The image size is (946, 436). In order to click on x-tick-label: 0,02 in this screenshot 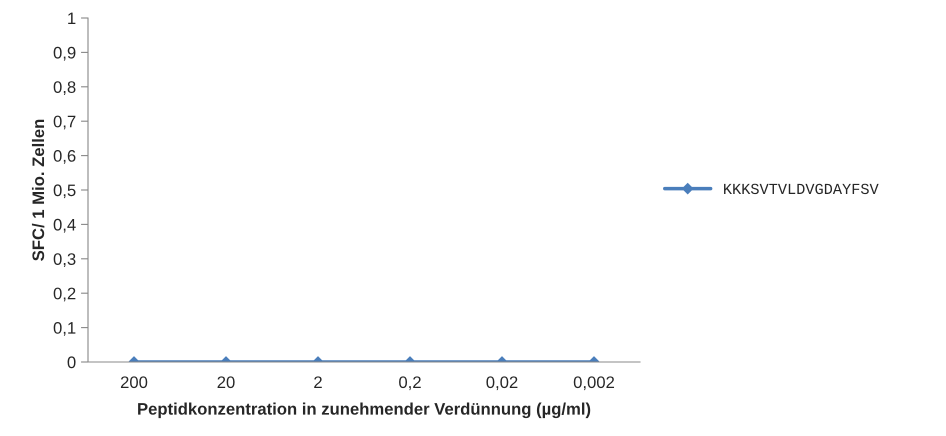, I will do `click(502, 383)`.